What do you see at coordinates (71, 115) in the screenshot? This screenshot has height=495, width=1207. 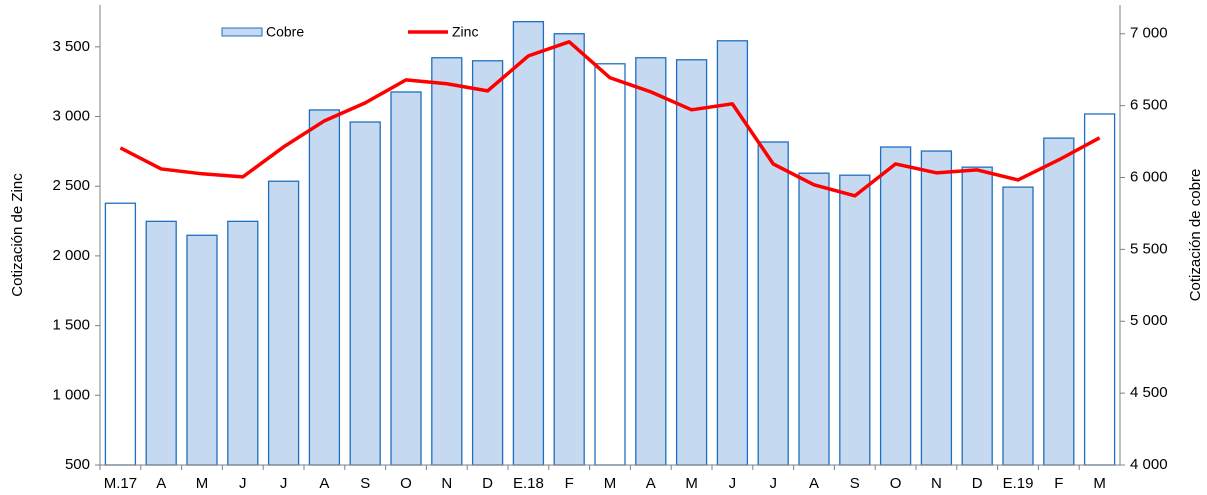 I see `y-tick-label: 3 000` at bounding box center [71, 115].